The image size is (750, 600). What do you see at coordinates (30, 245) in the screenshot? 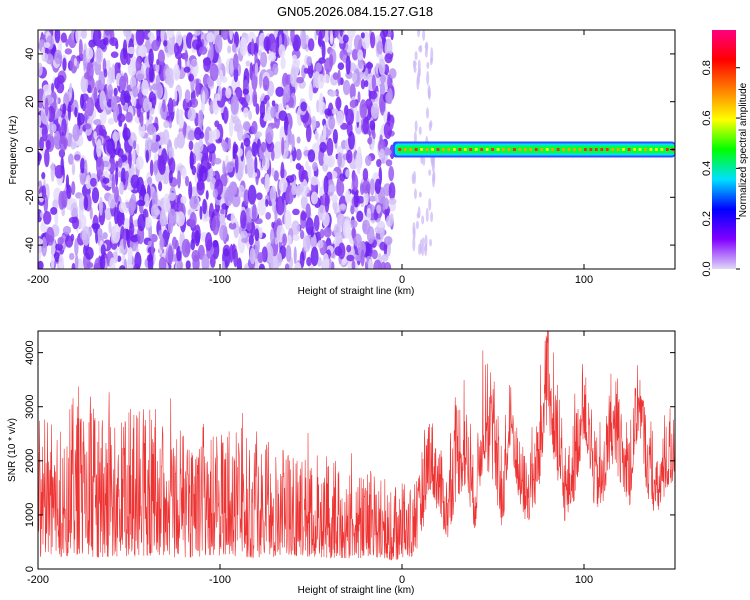
I see `y-tick-label: -40` at bounding box center [30, 245].